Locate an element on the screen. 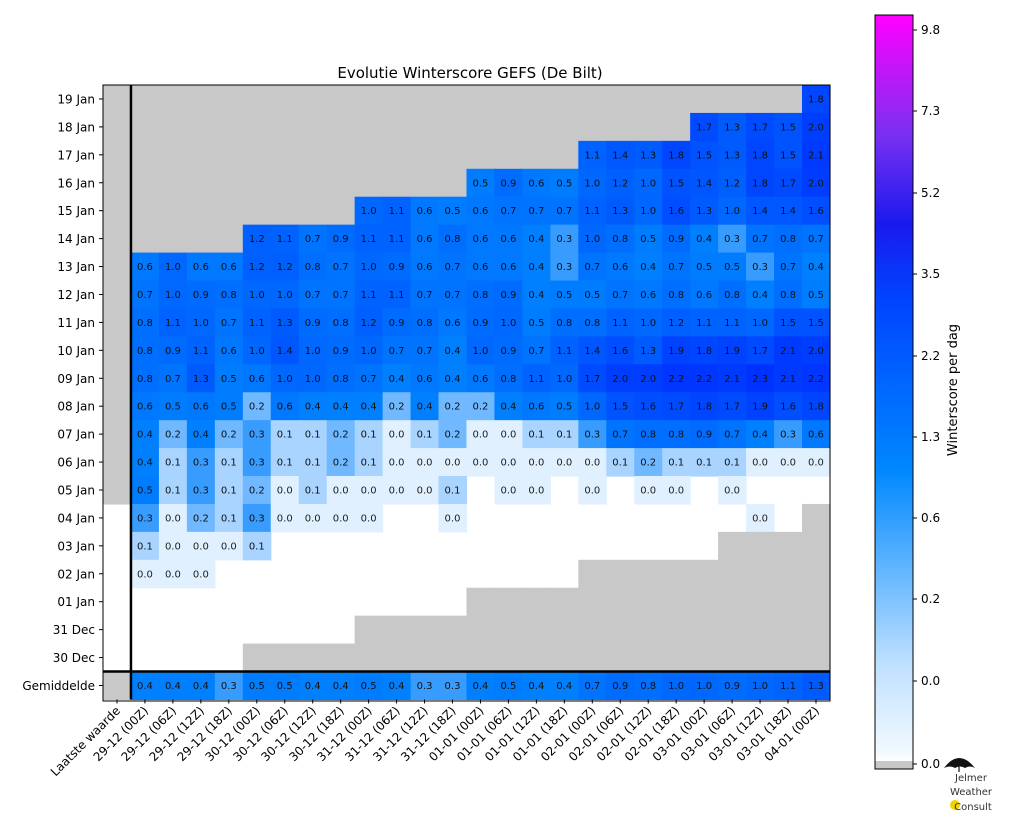 The image size is (1024, 829). cell-r4-c3 is located at coordinates (201, 211).